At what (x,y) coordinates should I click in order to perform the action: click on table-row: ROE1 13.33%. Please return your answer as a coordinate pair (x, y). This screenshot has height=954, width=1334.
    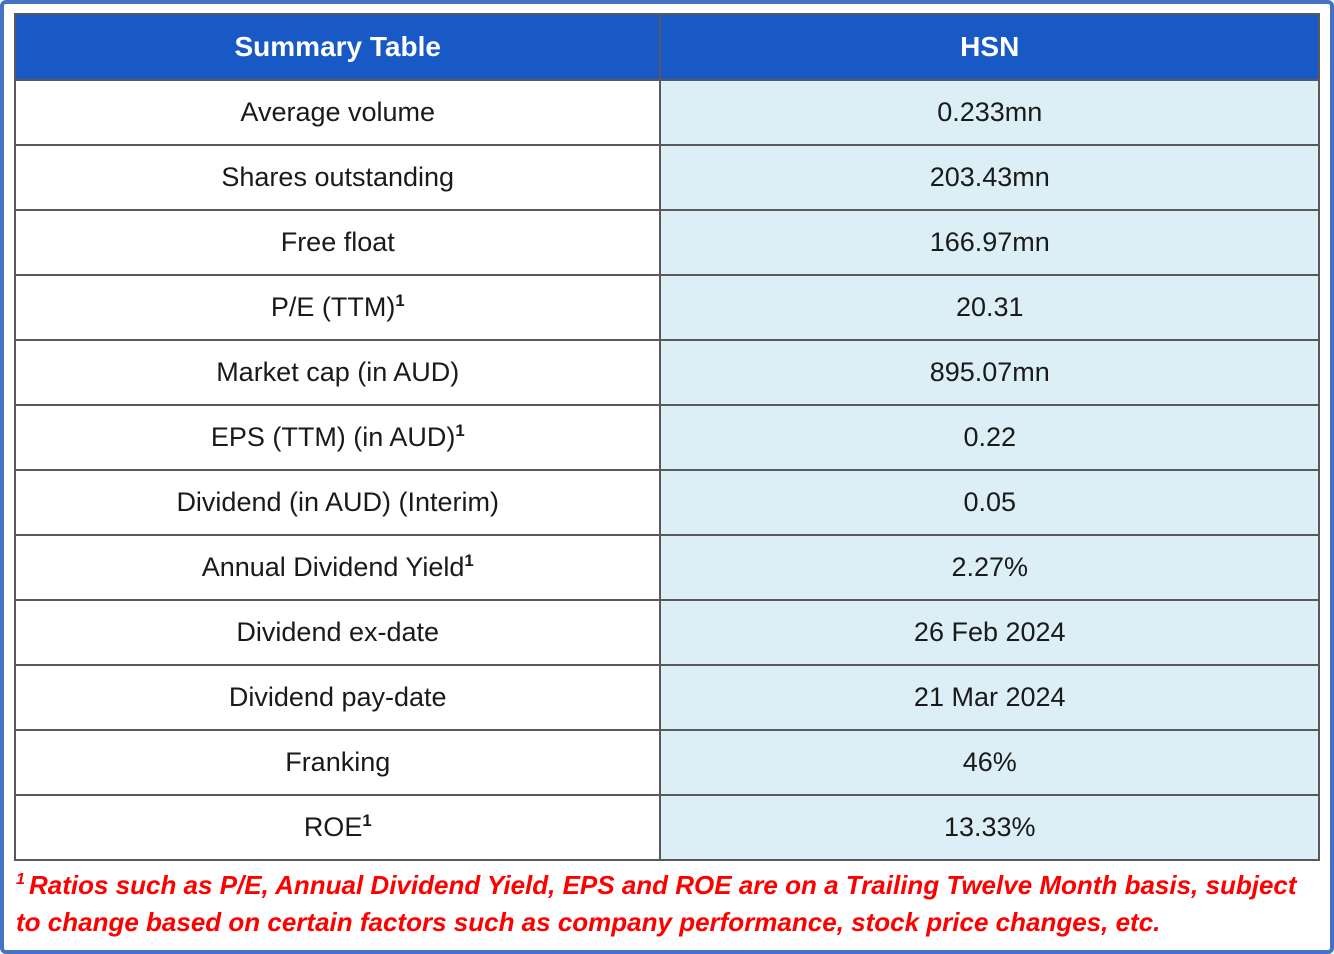
    Looking at the image, I should click on (666, 827).